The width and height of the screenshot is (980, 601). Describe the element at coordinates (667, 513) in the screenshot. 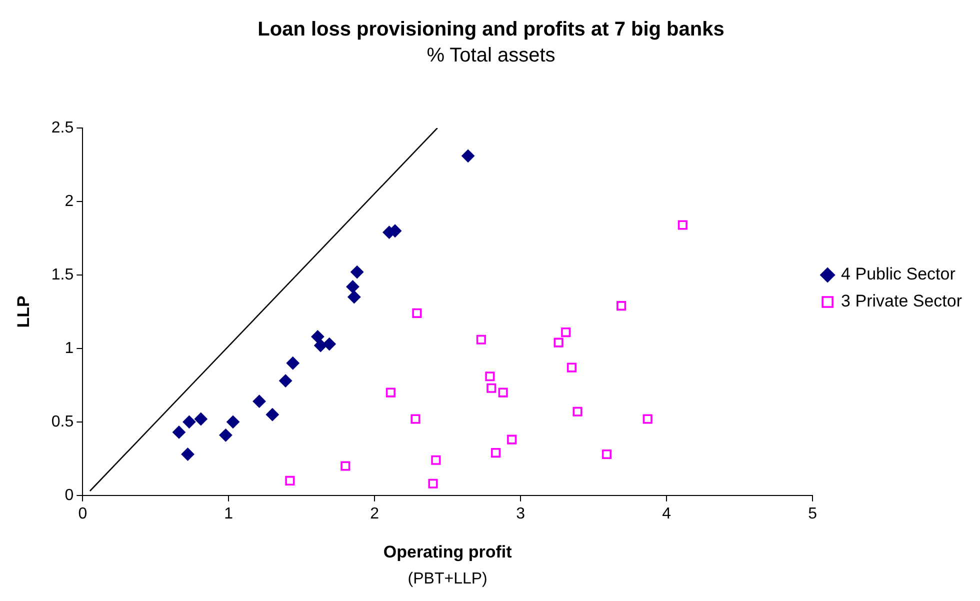

I see `x-tick-label: 4` at that location.